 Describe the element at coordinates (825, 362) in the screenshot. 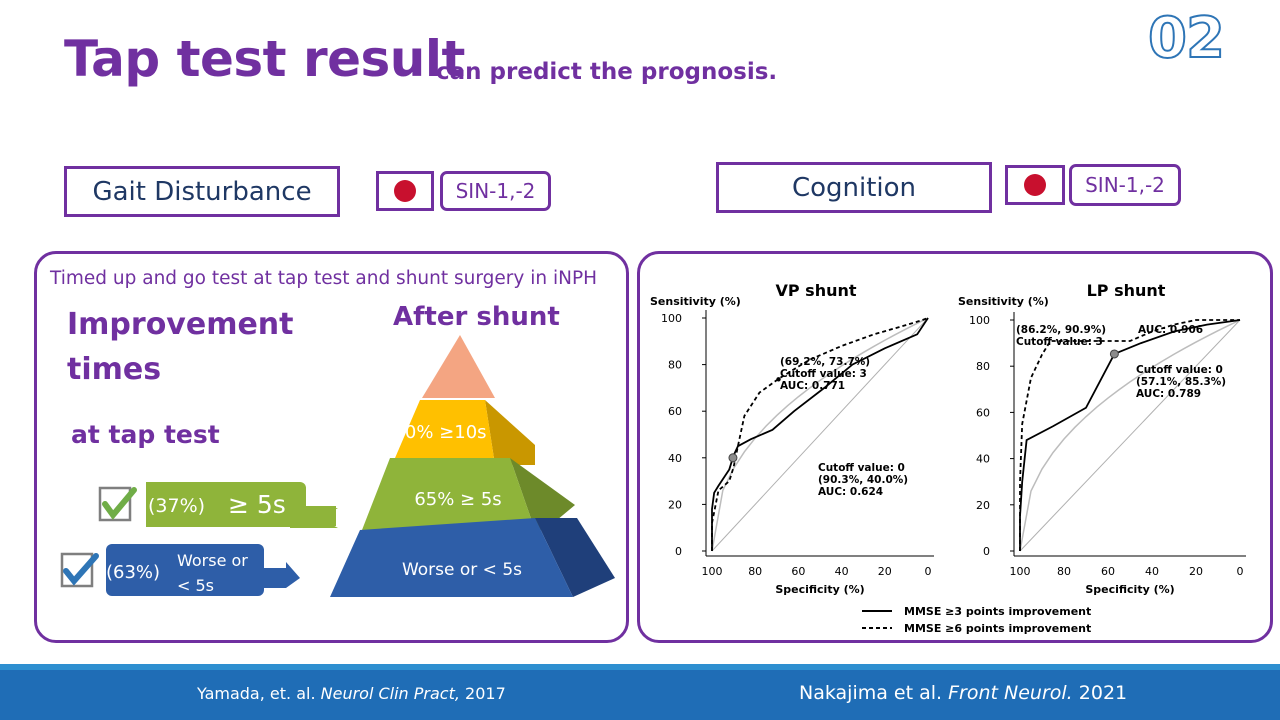

I see `chart-annotation: (69.2%, 73.7%)` at that location.